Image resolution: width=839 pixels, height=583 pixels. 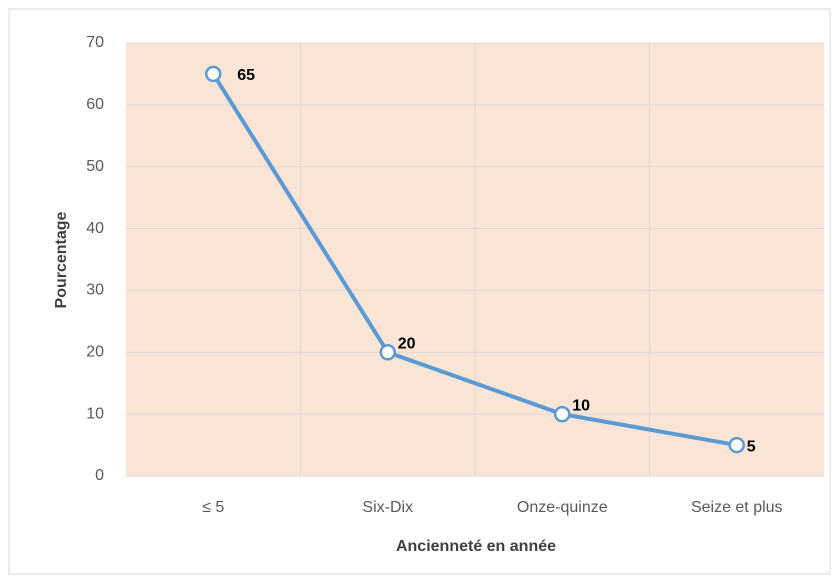 What do you see at coordinates (95, 42) in the screenshot?
I see `y-tick-label: 70` at bounding box center [95, 42].